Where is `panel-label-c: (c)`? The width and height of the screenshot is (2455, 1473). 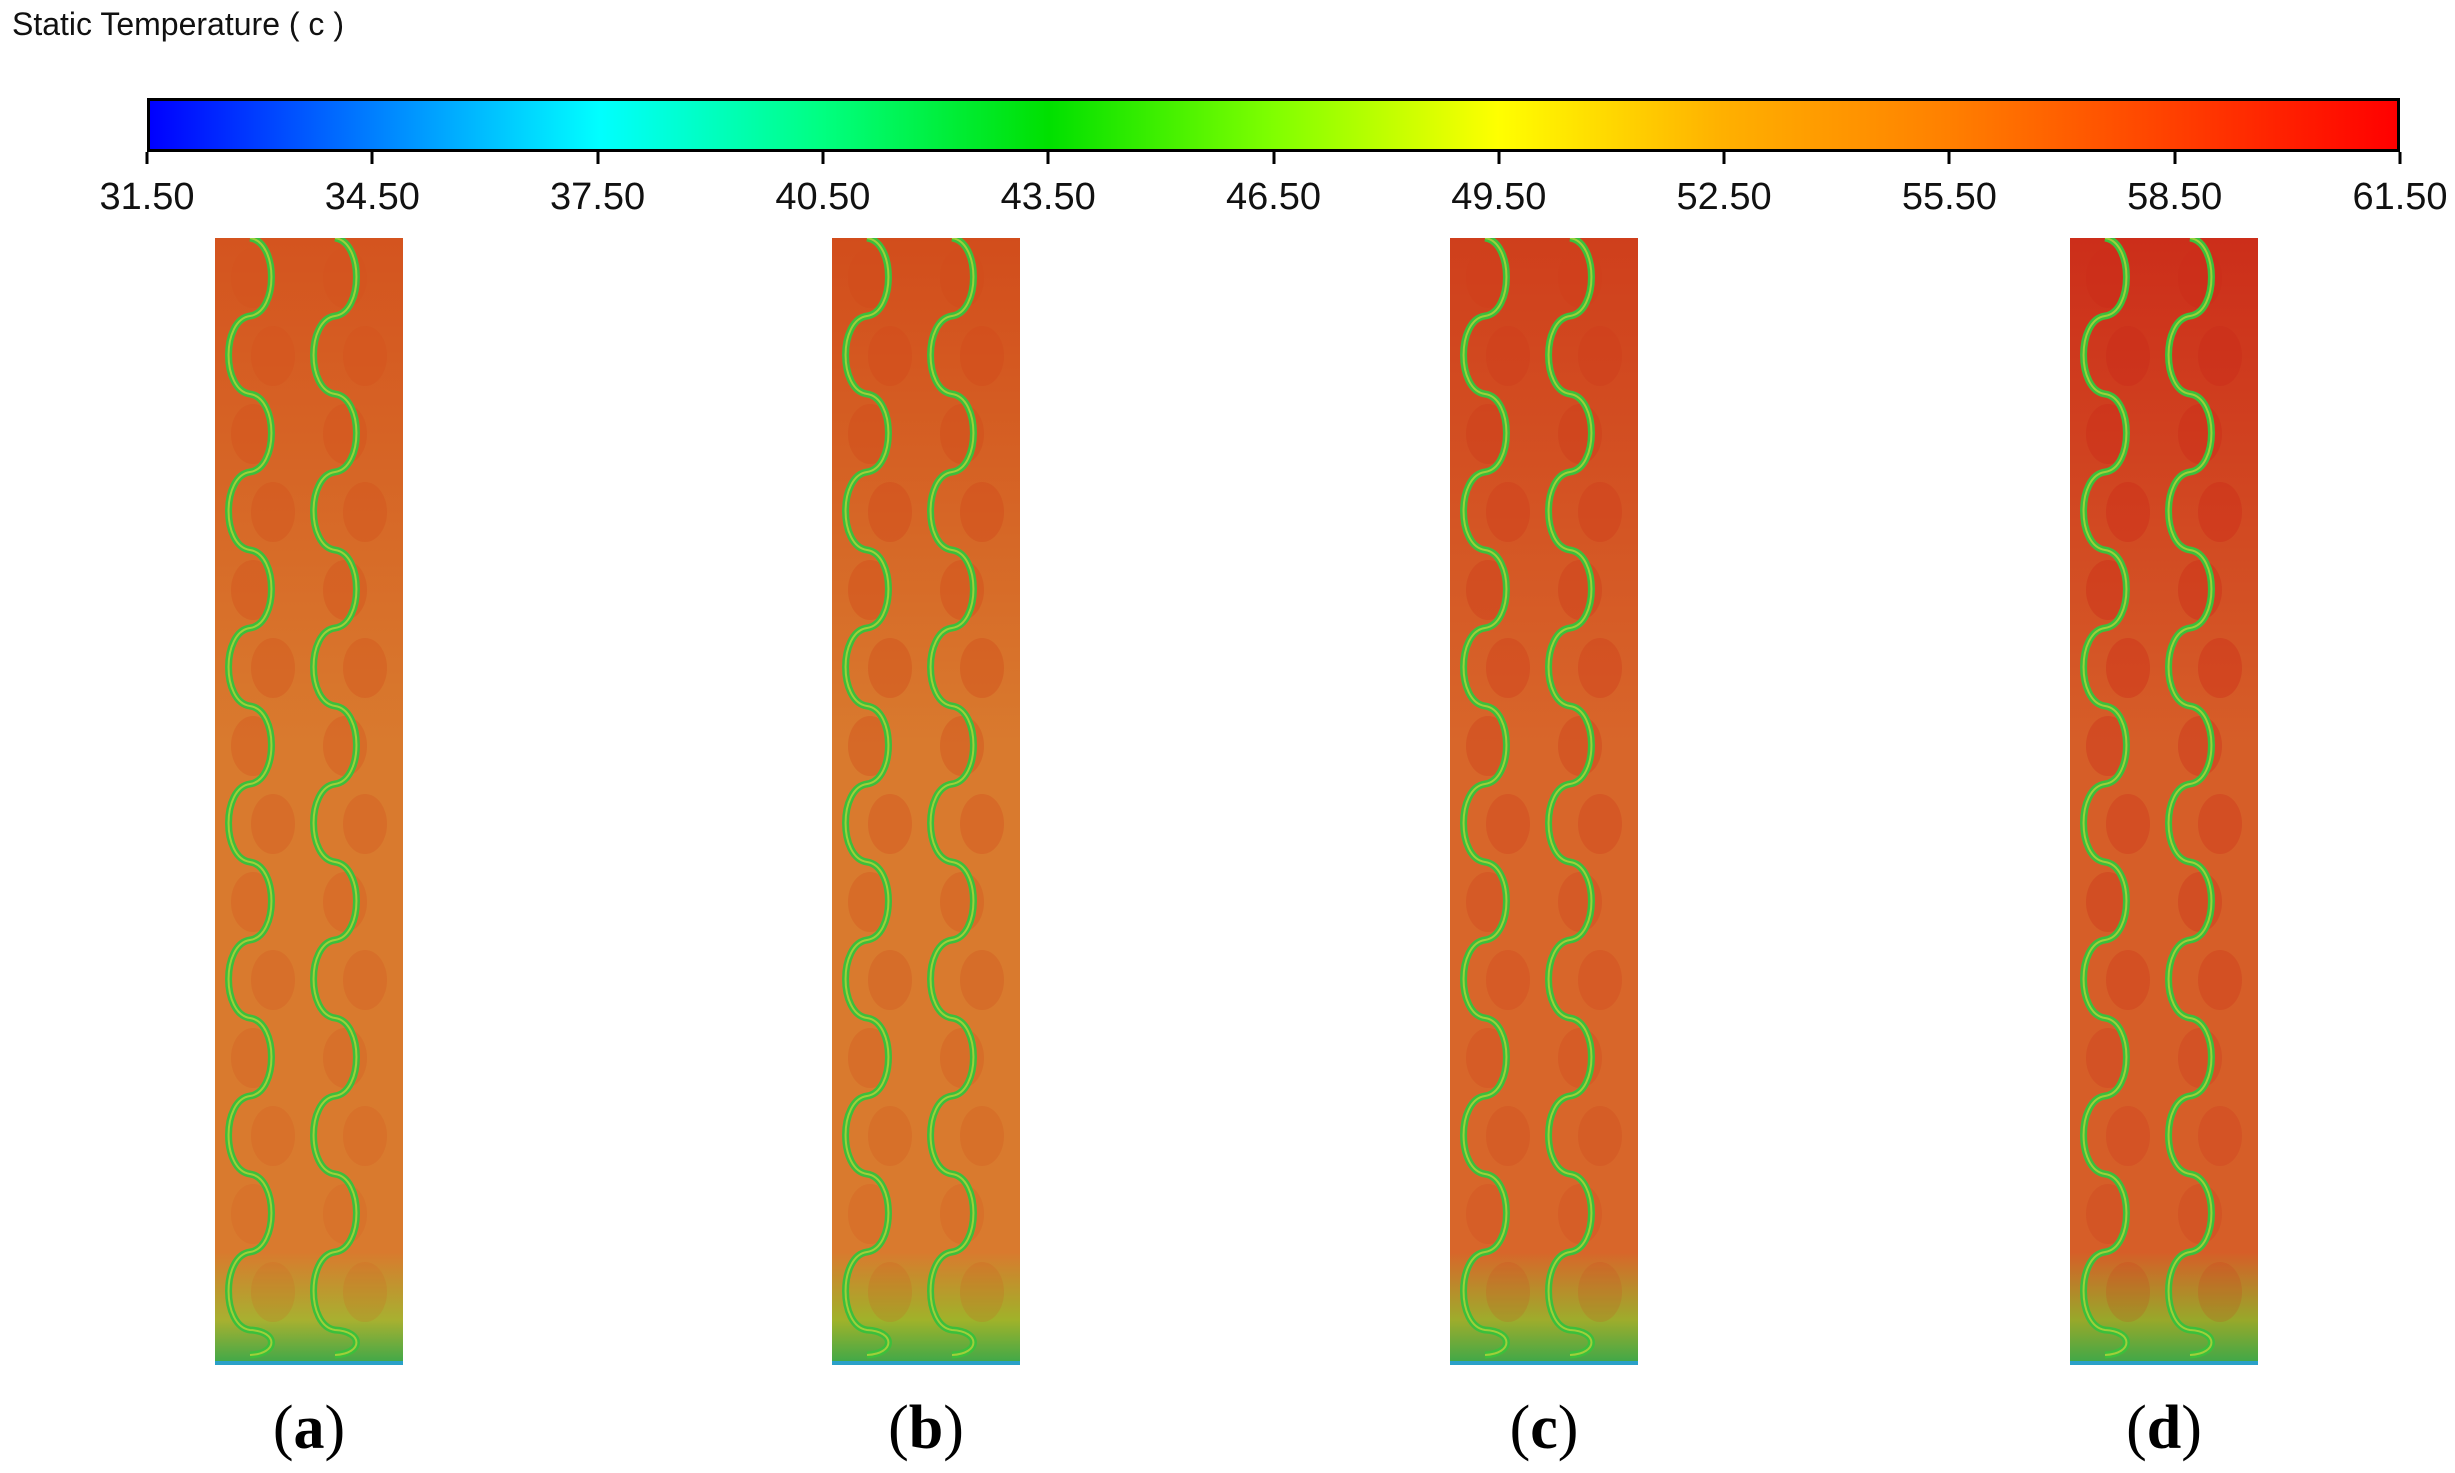
panel-label-c: (c) is located at coordinates (1544, 1428).